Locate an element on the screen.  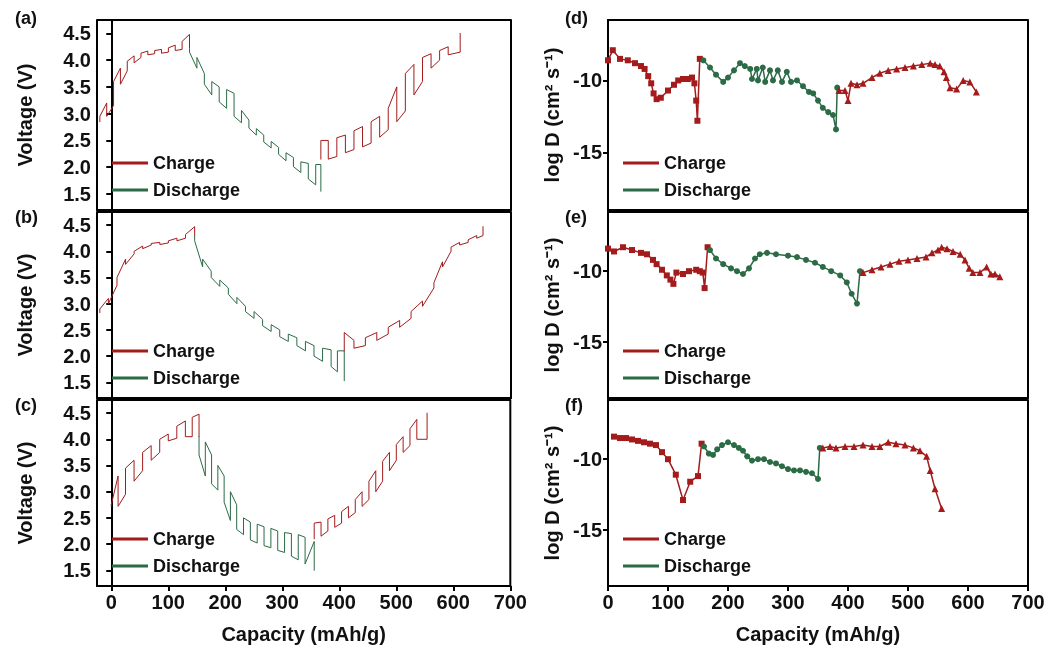
y-tick-label: 1.5 is located at coordinates (77, 382).